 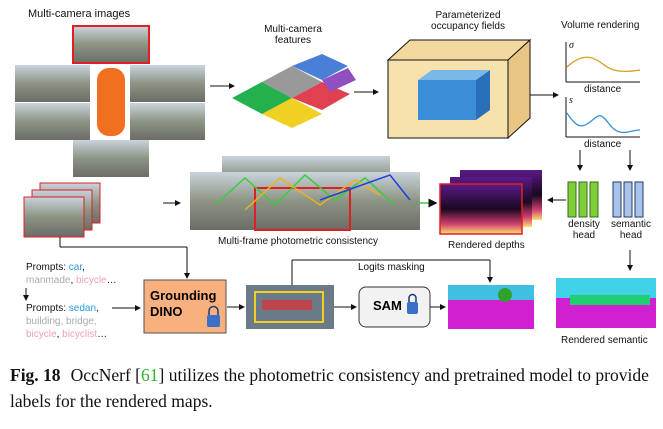 What do you see at coordinates (391, 267) in the screenshot?
I see `label-logits-masking: Logits masking` at bounding box center [391, 267].